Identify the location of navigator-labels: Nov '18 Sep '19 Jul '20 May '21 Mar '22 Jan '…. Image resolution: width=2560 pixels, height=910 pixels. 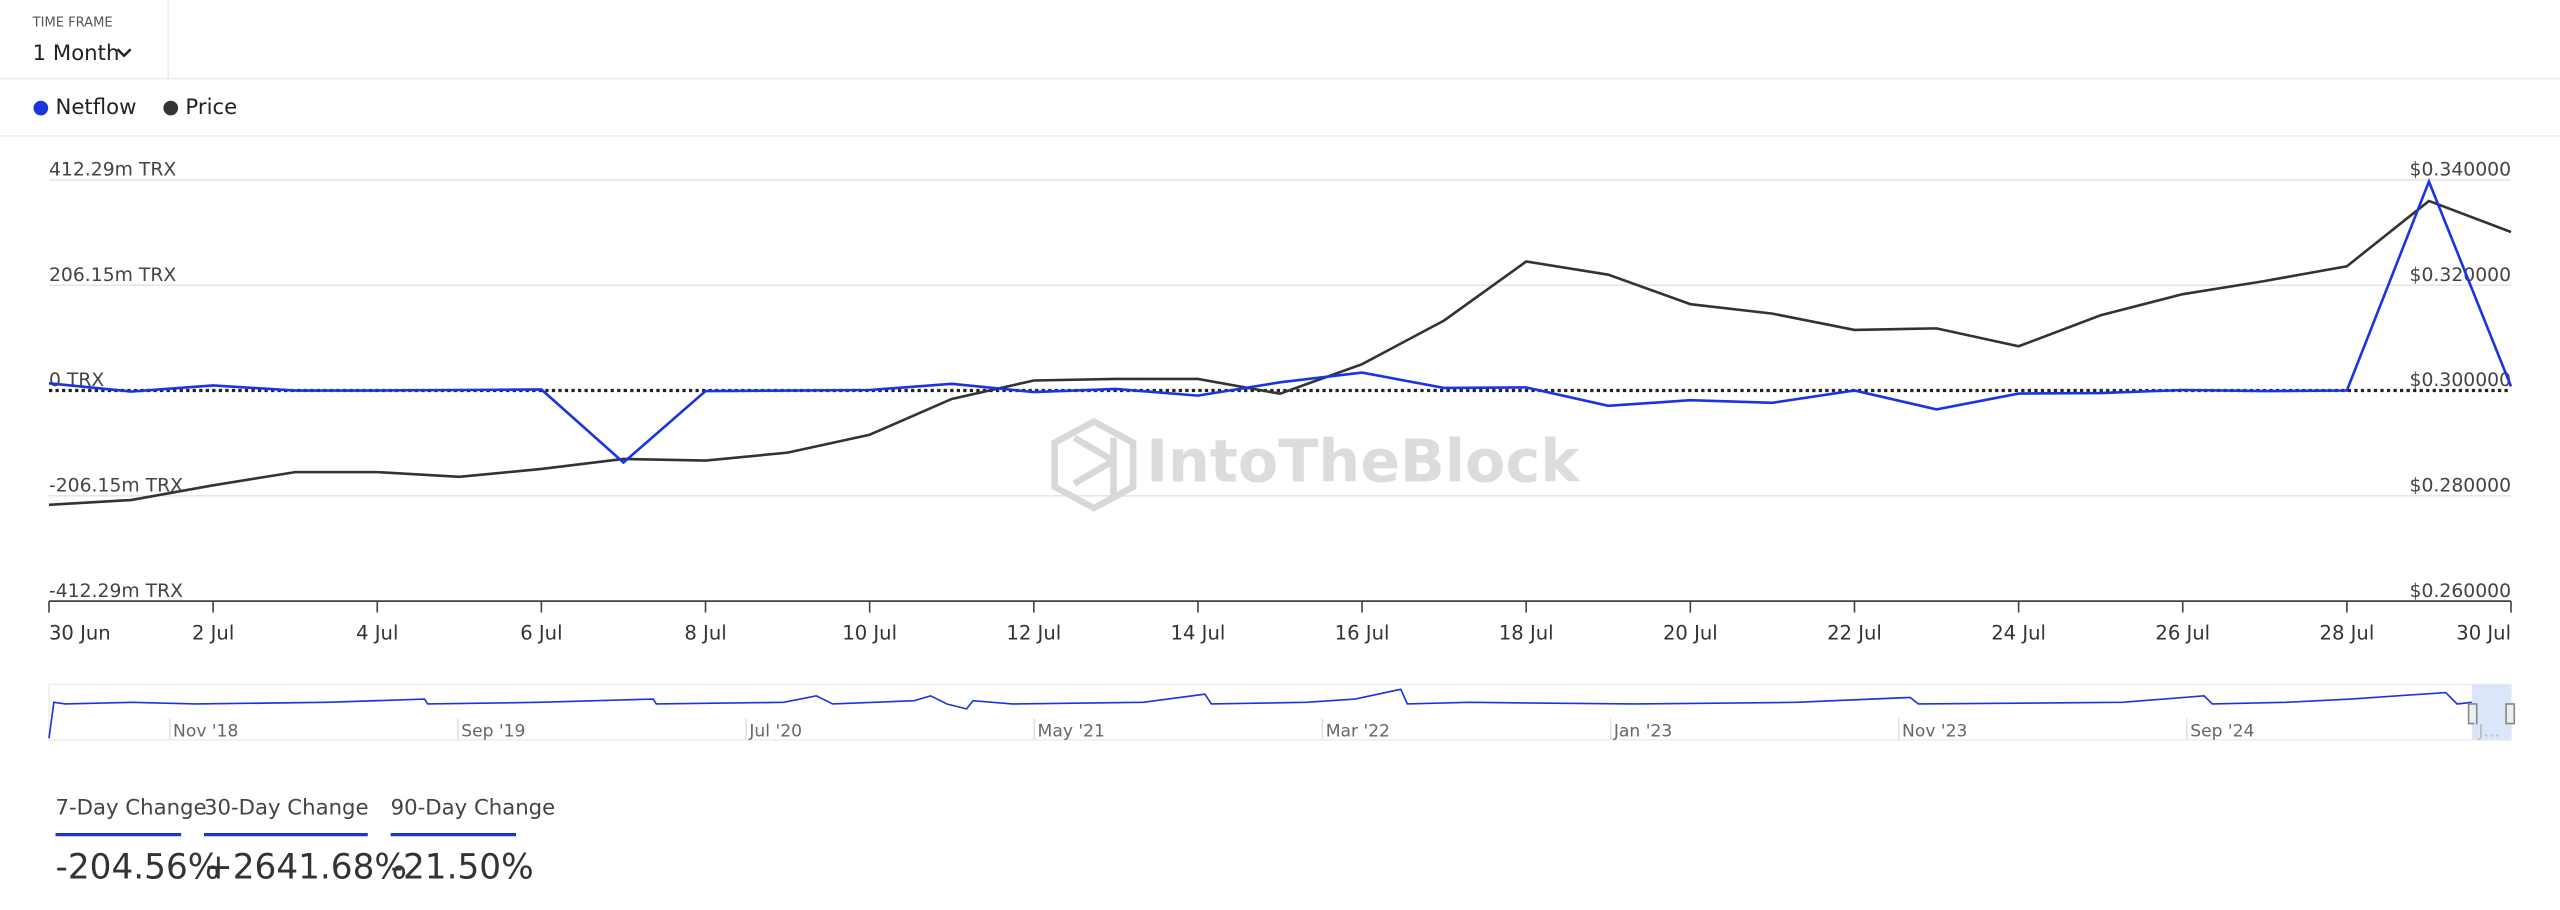
(1334, 730).